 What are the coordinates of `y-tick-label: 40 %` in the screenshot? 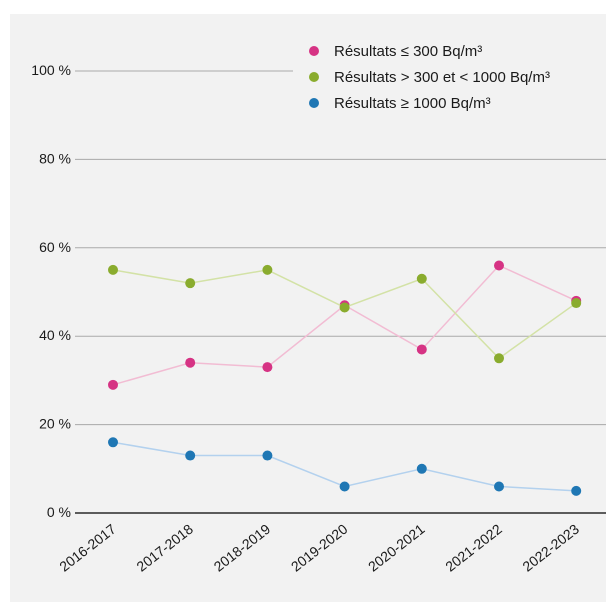 It's located at (55, 335).